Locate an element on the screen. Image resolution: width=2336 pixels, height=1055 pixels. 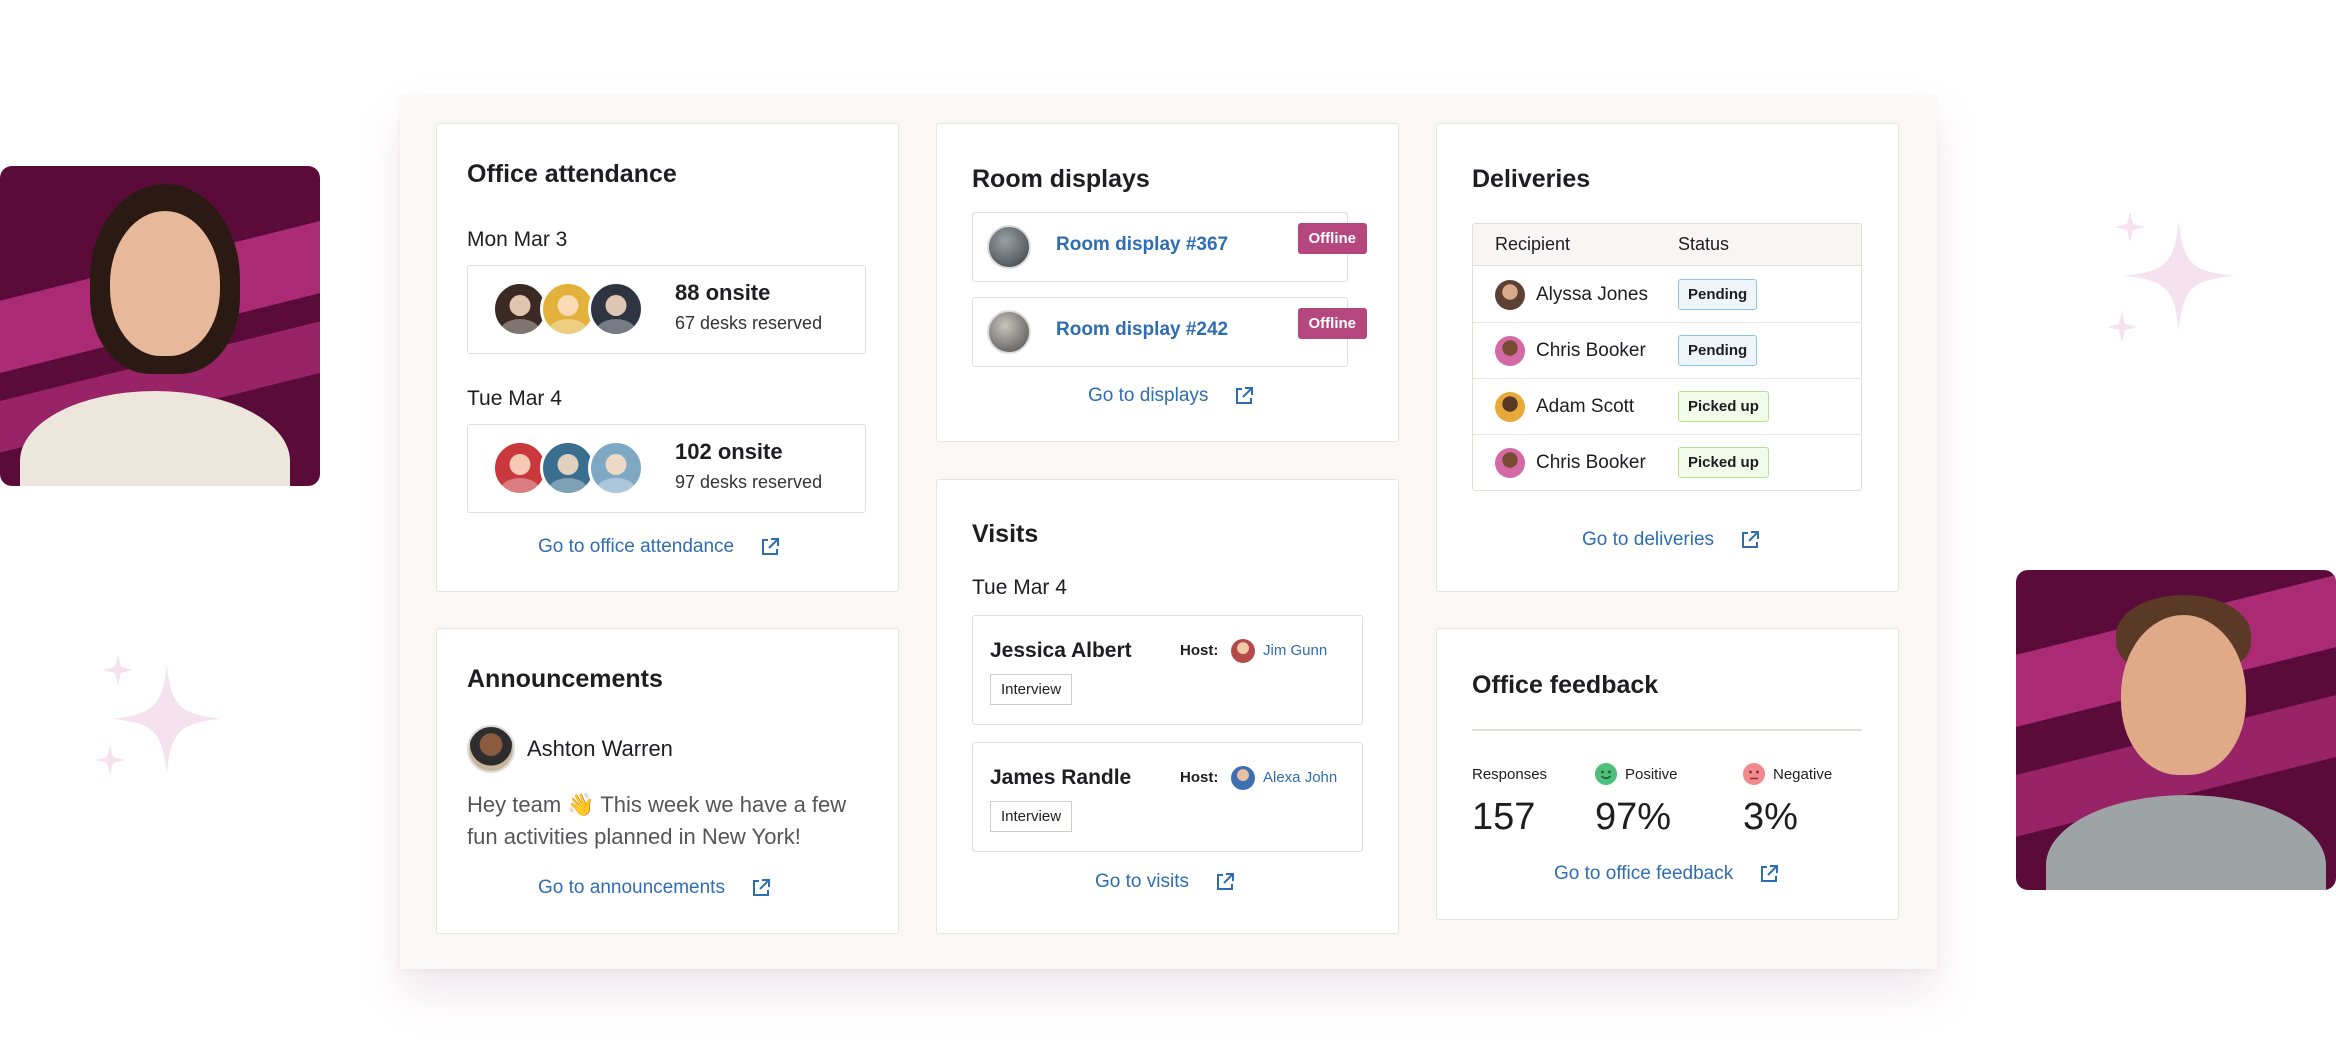
host-link: Jim Gunn is located at coordinates (1295, 650).